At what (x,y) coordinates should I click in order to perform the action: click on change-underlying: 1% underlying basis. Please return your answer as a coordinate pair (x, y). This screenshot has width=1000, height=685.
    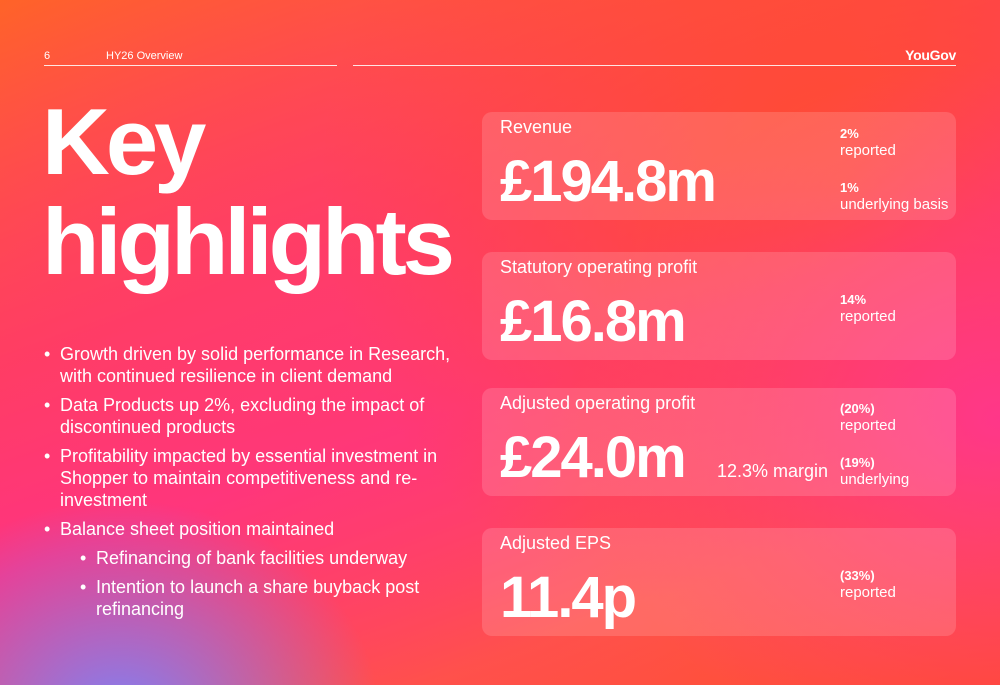
    Looking at the image, I should click on (894, 197).